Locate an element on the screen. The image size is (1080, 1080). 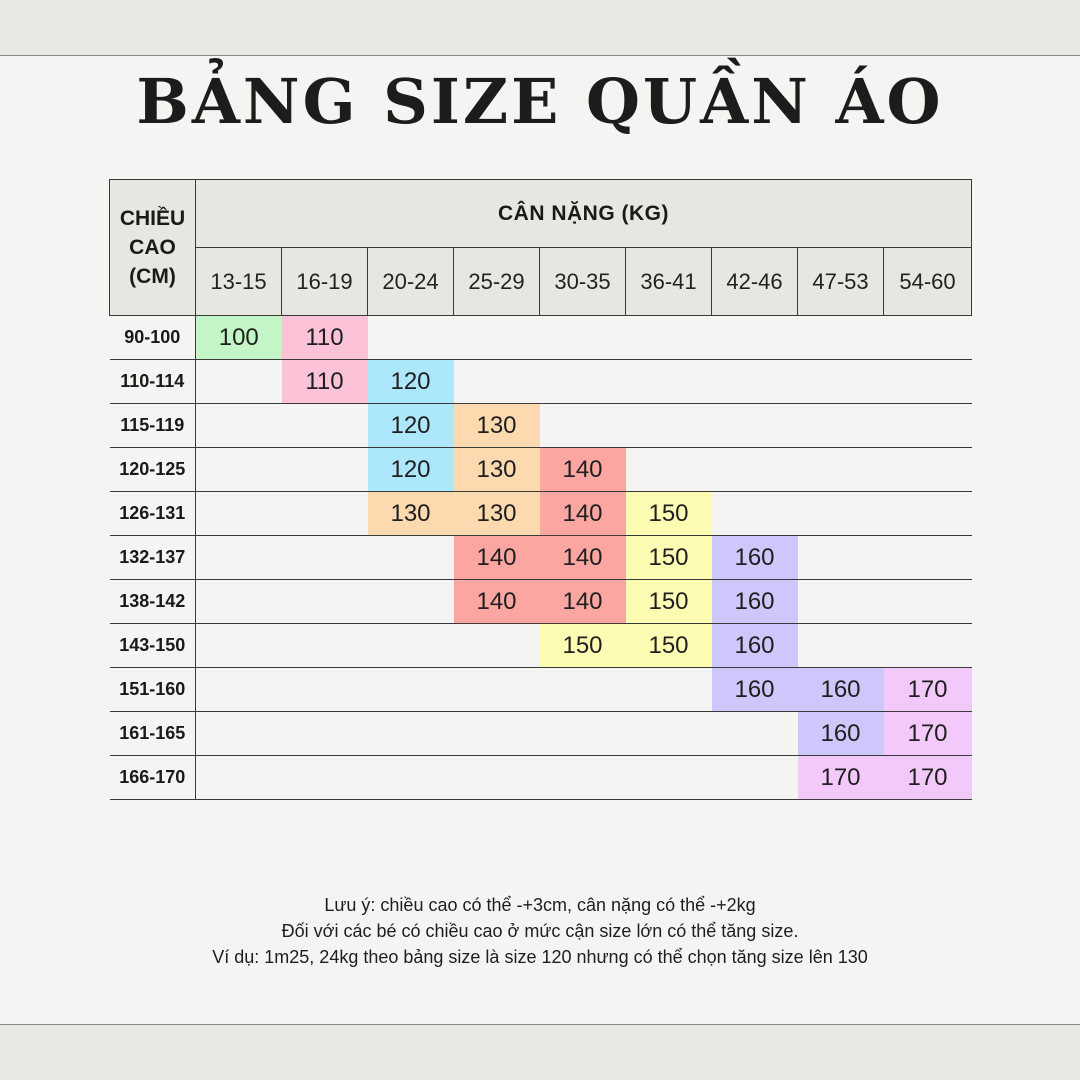
table-row: 120-125 120 130 140 is located at coordinates (540, 469).